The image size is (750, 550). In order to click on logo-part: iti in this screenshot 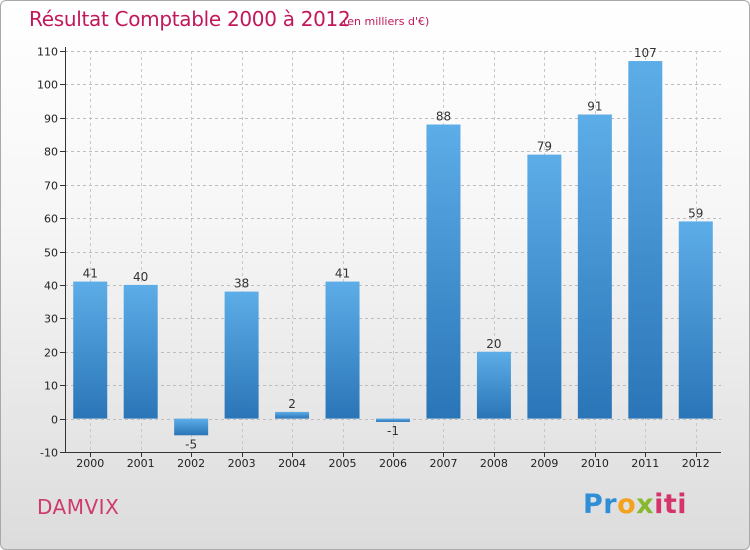, I will do `click(671, 504)`.